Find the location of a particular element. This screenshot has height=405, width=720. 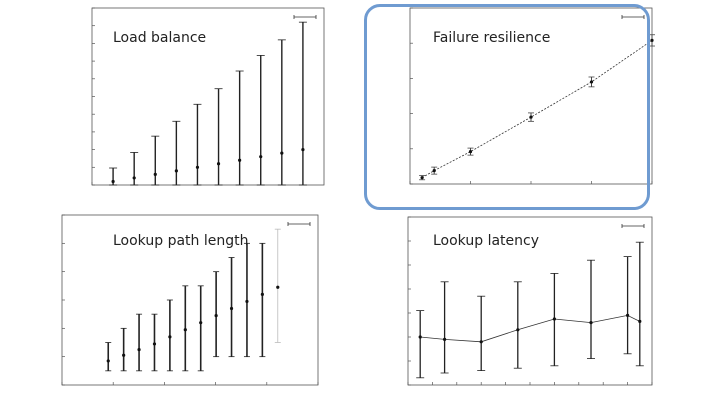

load-balance-chart is located at coordinates (208, 96).